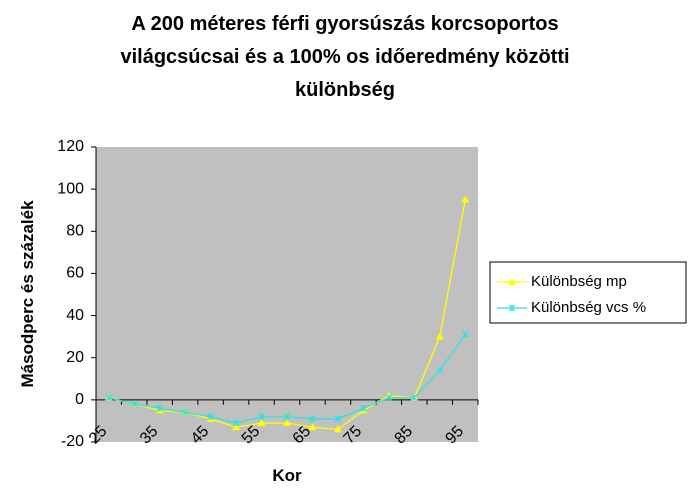 This screenshot has height=497, width=689. Describe the element at coordinates (588, 292) in the screenshot. I see `legend` at that location.